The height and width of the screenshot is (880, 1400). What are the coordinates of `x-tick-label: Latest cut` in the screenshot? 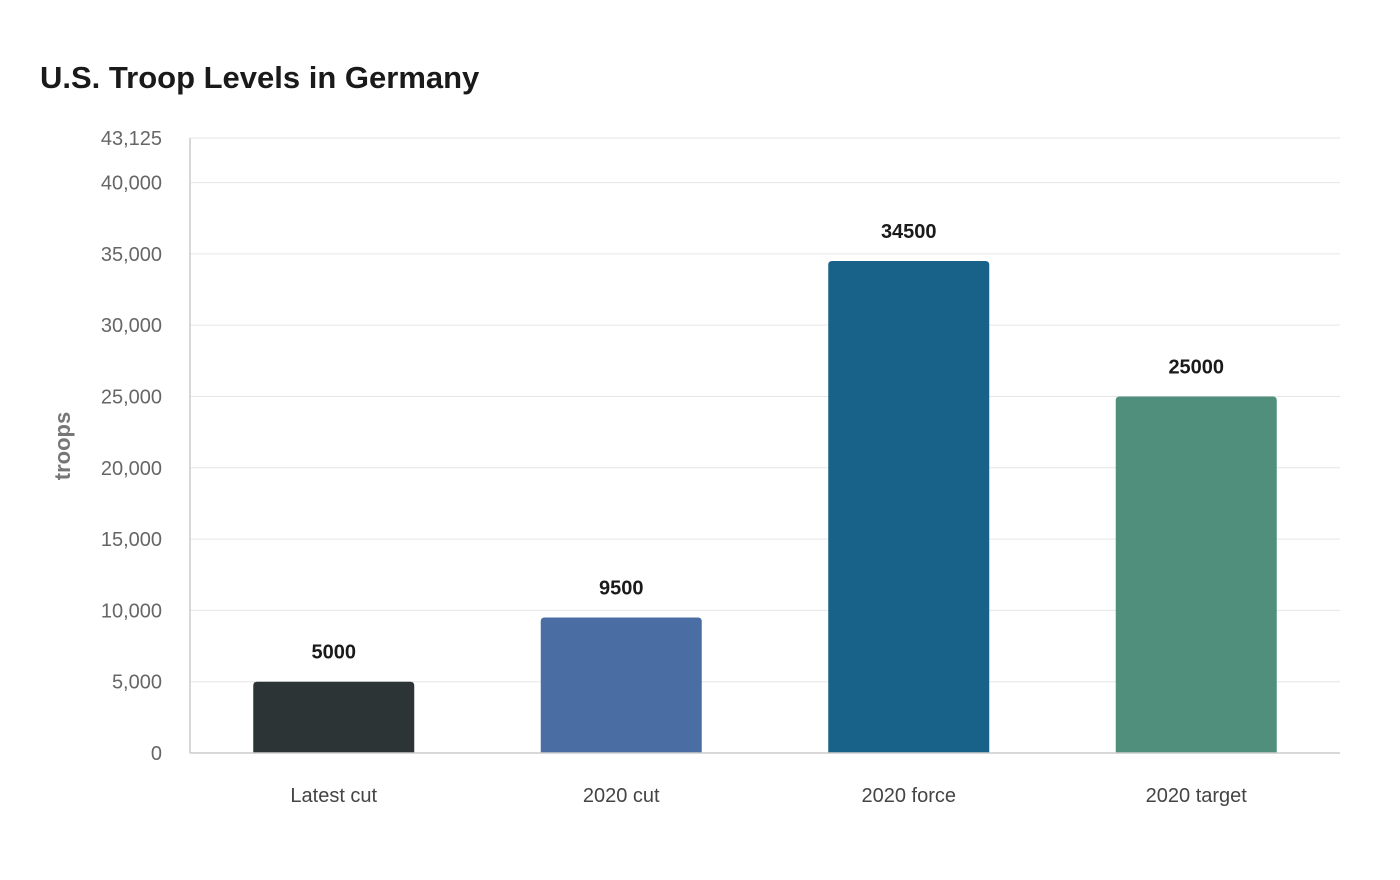 It's located at (333, 796).